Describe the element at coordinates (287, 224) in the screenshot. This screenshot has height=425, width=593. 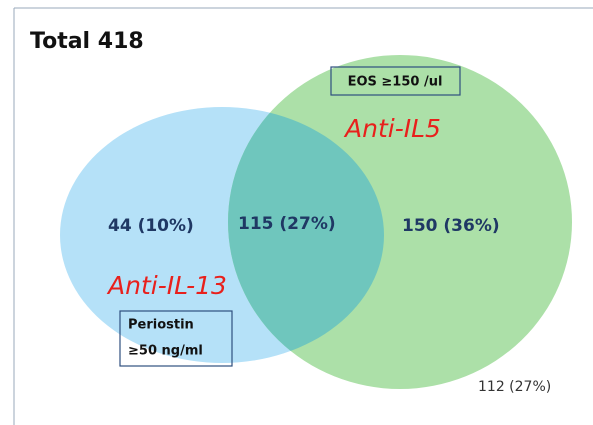
I see `region-count: 115 (27%)` at that location.